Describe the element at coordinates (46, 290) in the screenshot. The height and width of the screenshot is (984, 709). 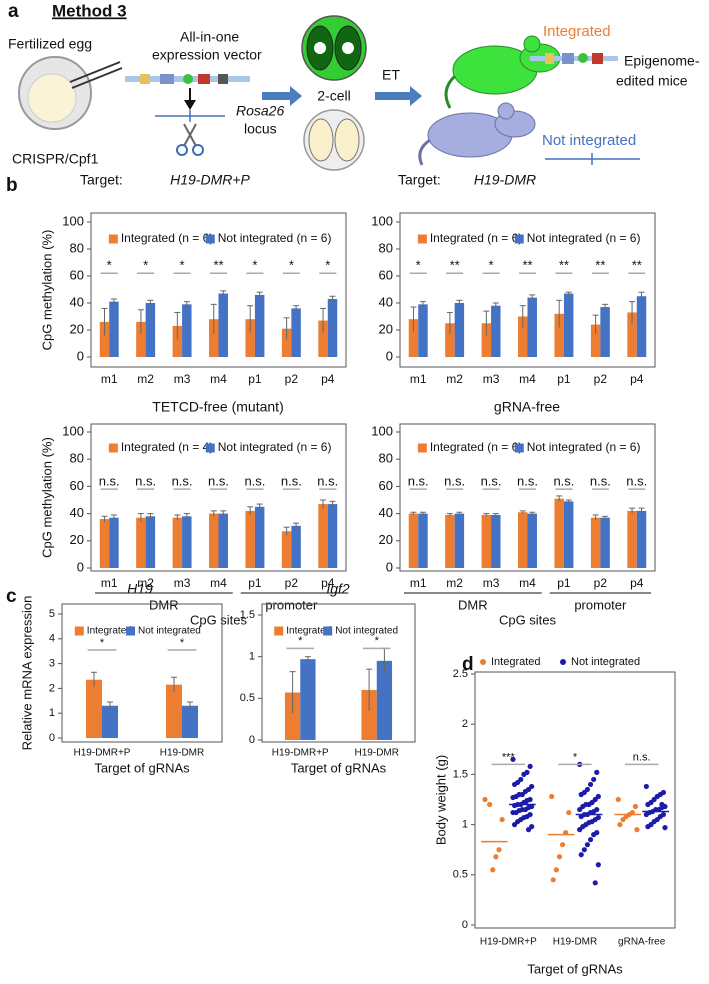
I see `y-axis-label: CpG methylation (%)` at that location.